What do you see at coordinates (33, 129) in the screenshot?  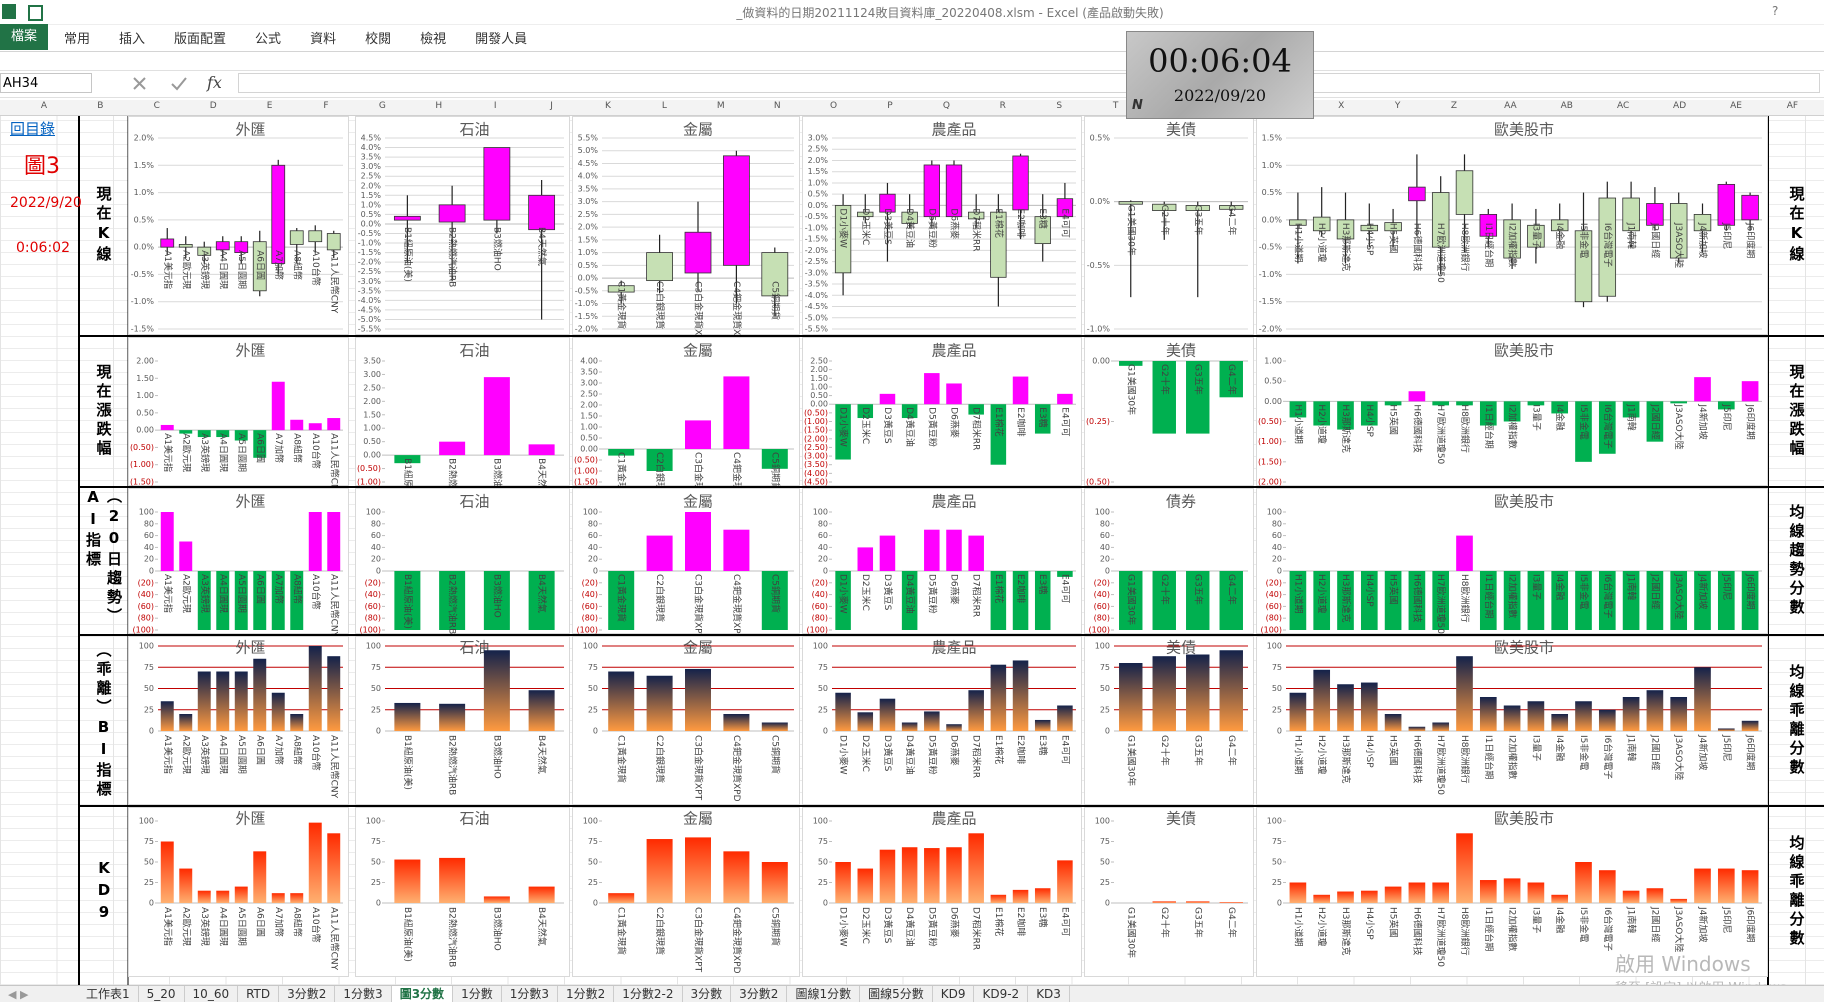 I see `toc-link: 回目錄` at bounding box center [33, 129].